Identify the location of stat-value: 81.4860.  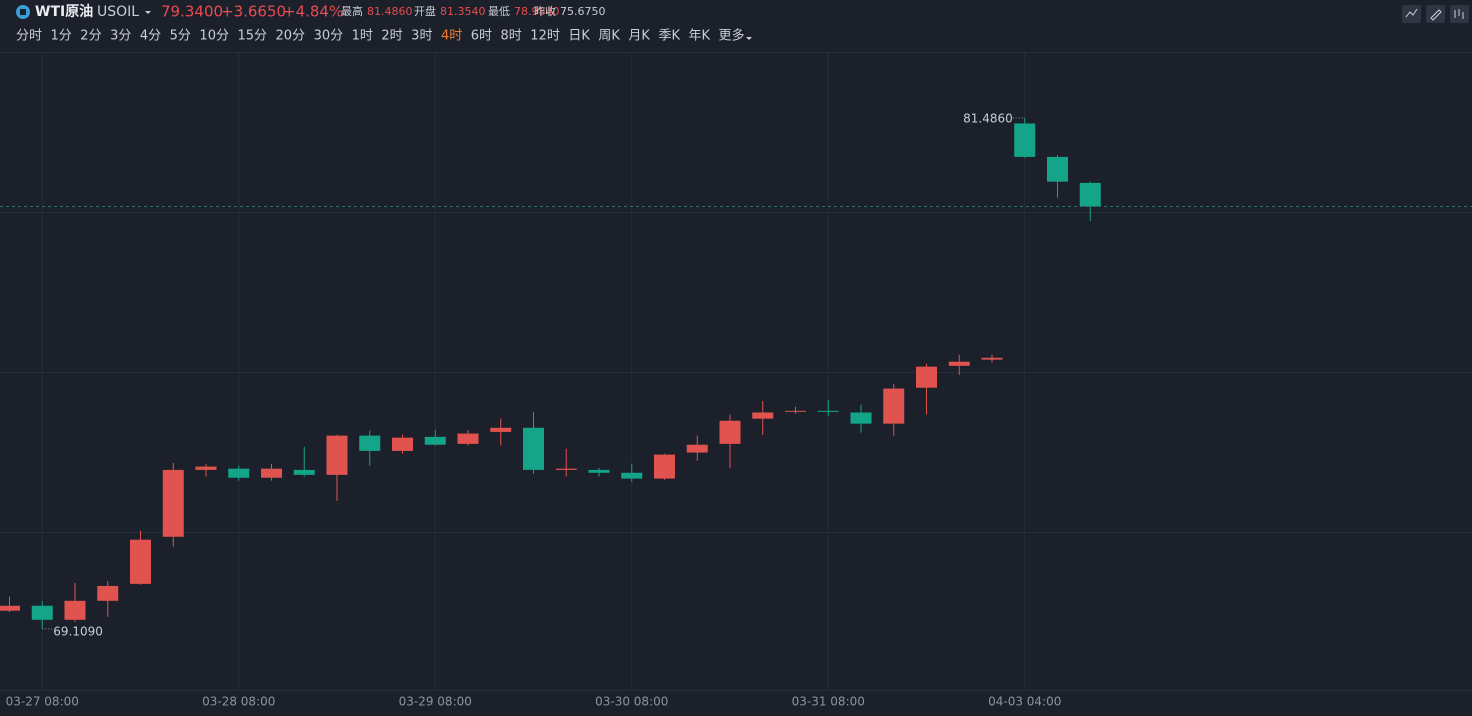
(390, 11).